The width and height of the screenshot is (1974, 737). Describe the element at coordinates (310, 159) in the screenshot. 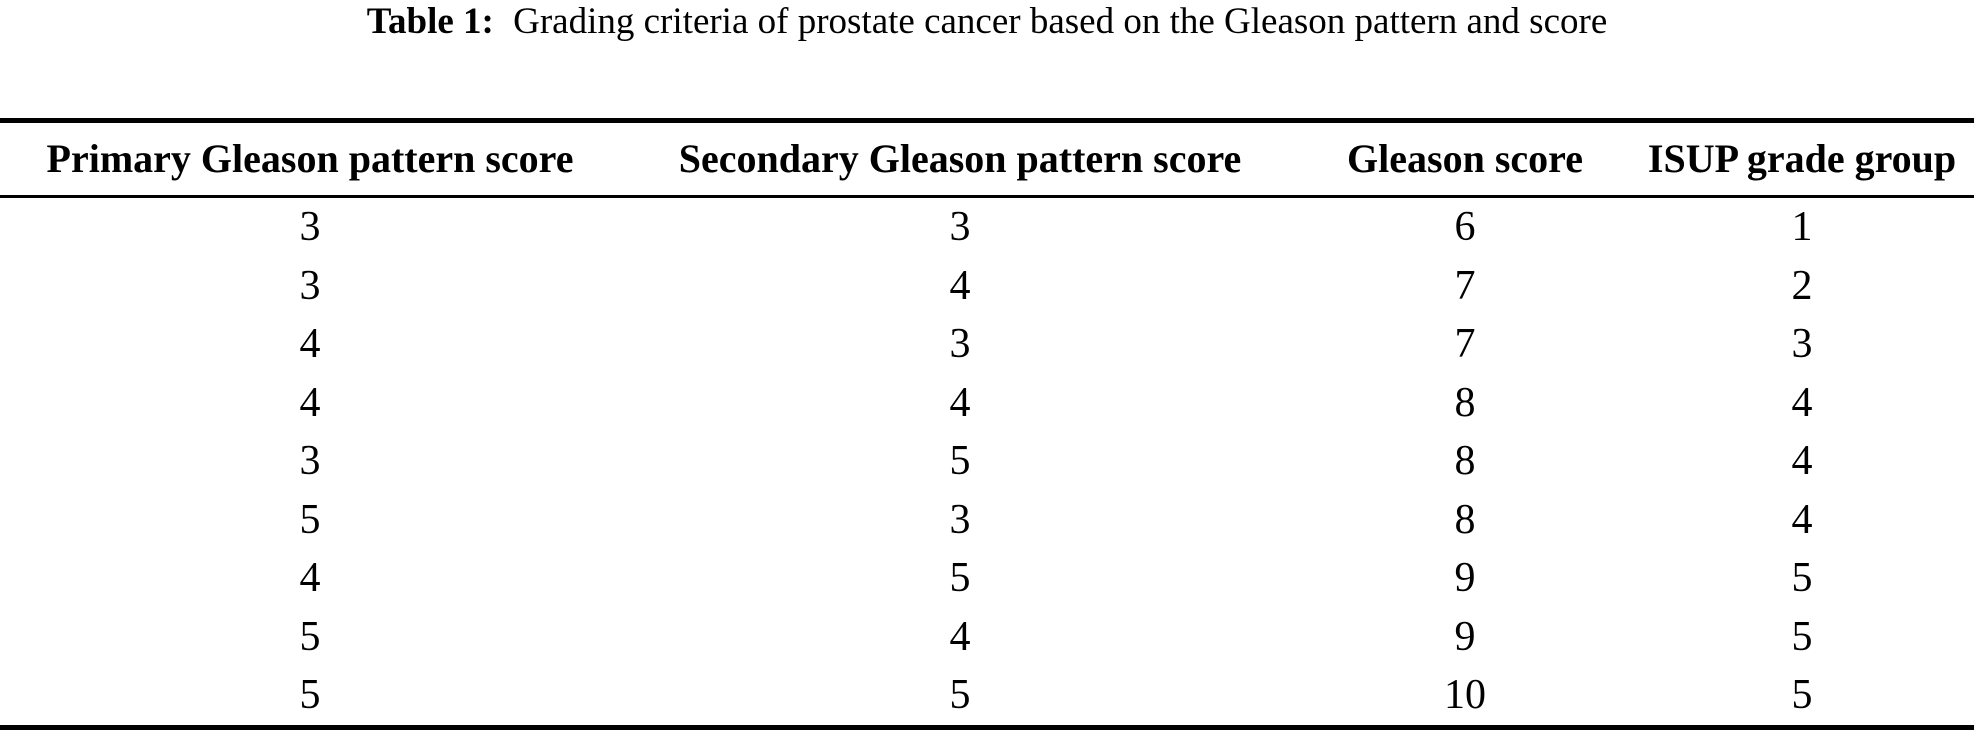

I see `header-primary-gleason-pattern-score: Primary Gleason pattern score` at that location.